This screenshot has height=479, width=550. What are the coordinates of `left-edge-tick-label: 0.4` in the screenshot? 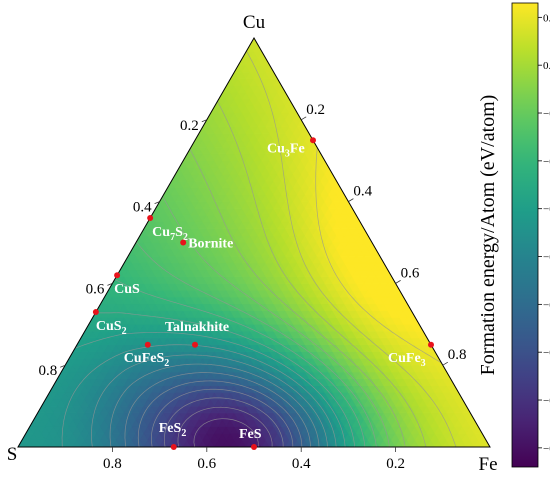 It's located at (142, 208).